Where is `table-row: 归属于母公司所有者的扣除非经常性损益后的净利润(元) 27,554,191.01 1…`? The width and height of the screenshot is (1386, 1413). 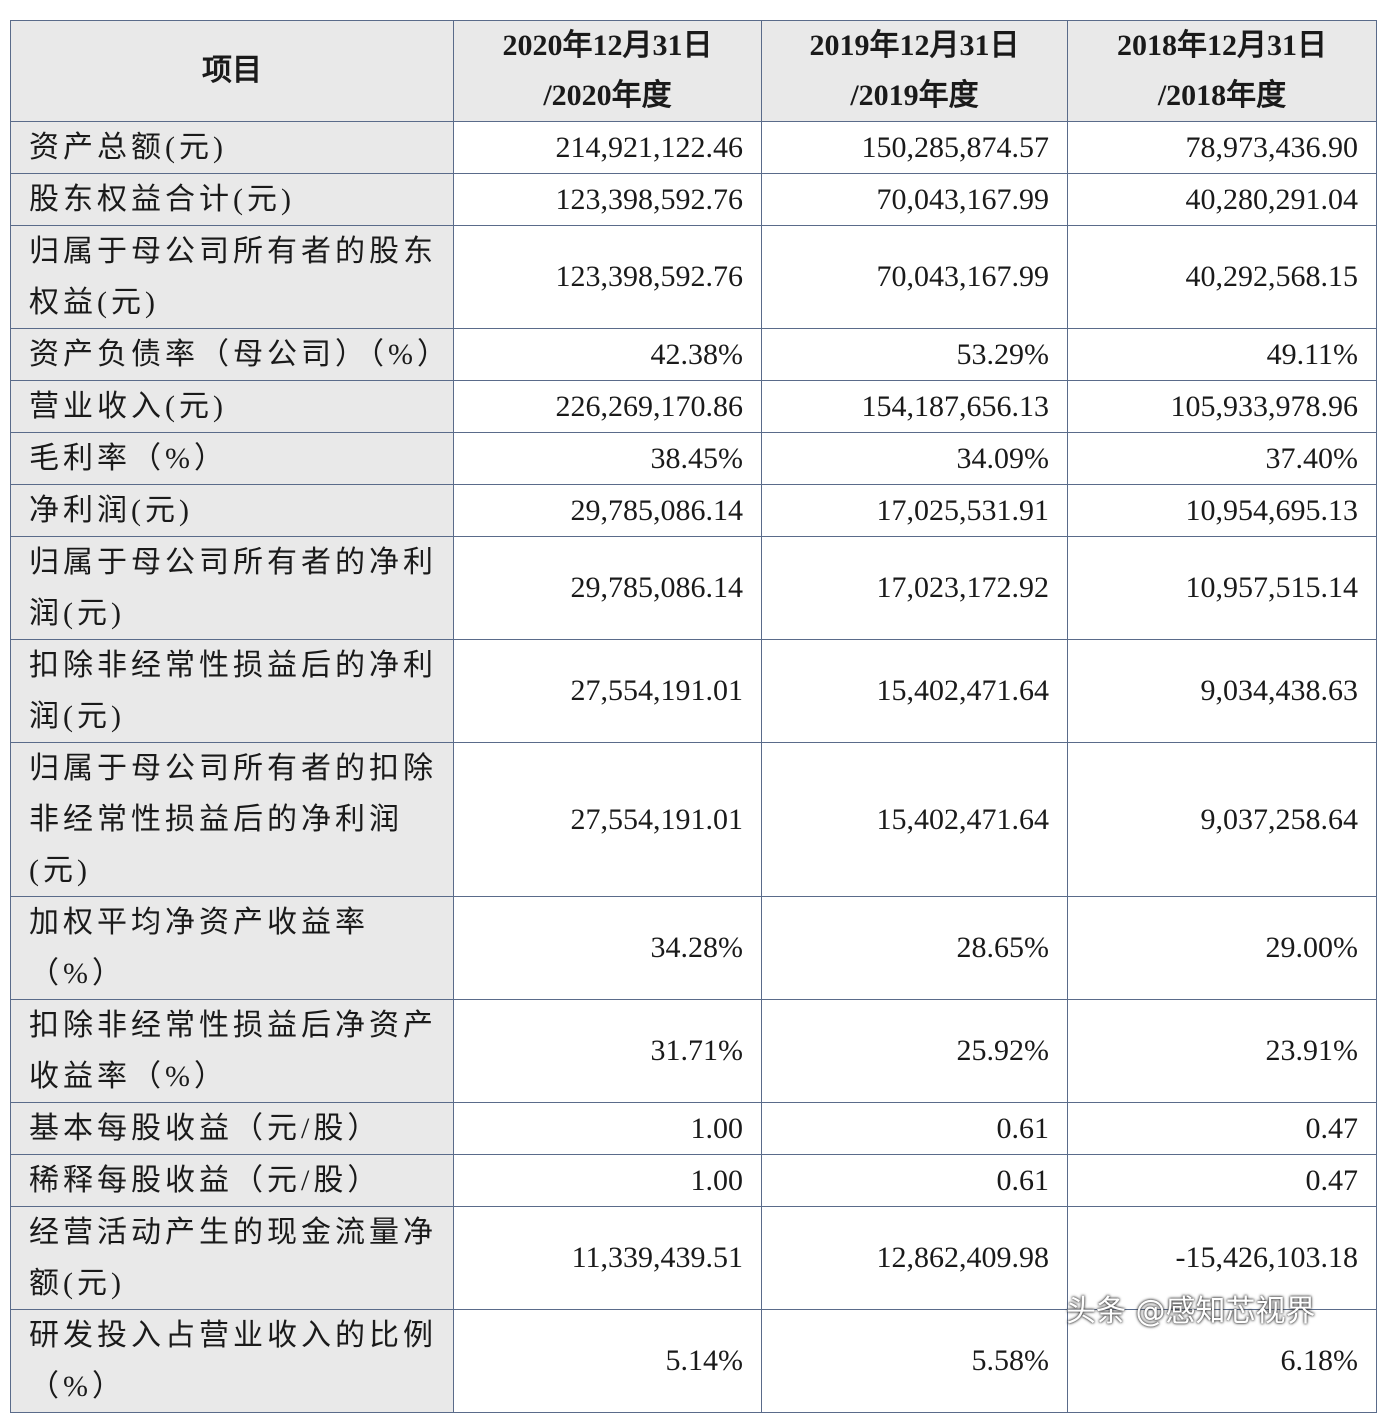
table-row: 归属于母公司所有者的扣除非经常性损益后的净利润(元) 27,554,191.01 1… is located at coordinates (693, 819).